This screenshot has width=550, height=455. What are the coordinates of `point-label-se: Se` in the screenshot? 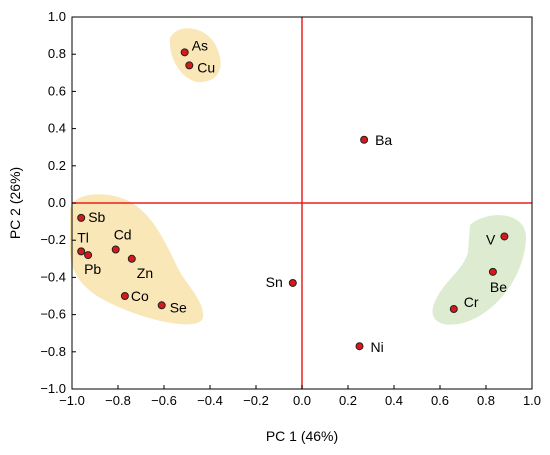 It's located at (178, 307).